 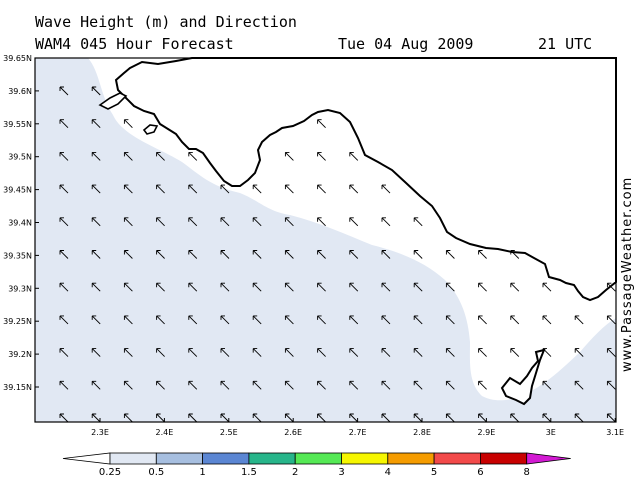 I want to click on lon-tick-label: 2.3E, so click(x=100, y=432).